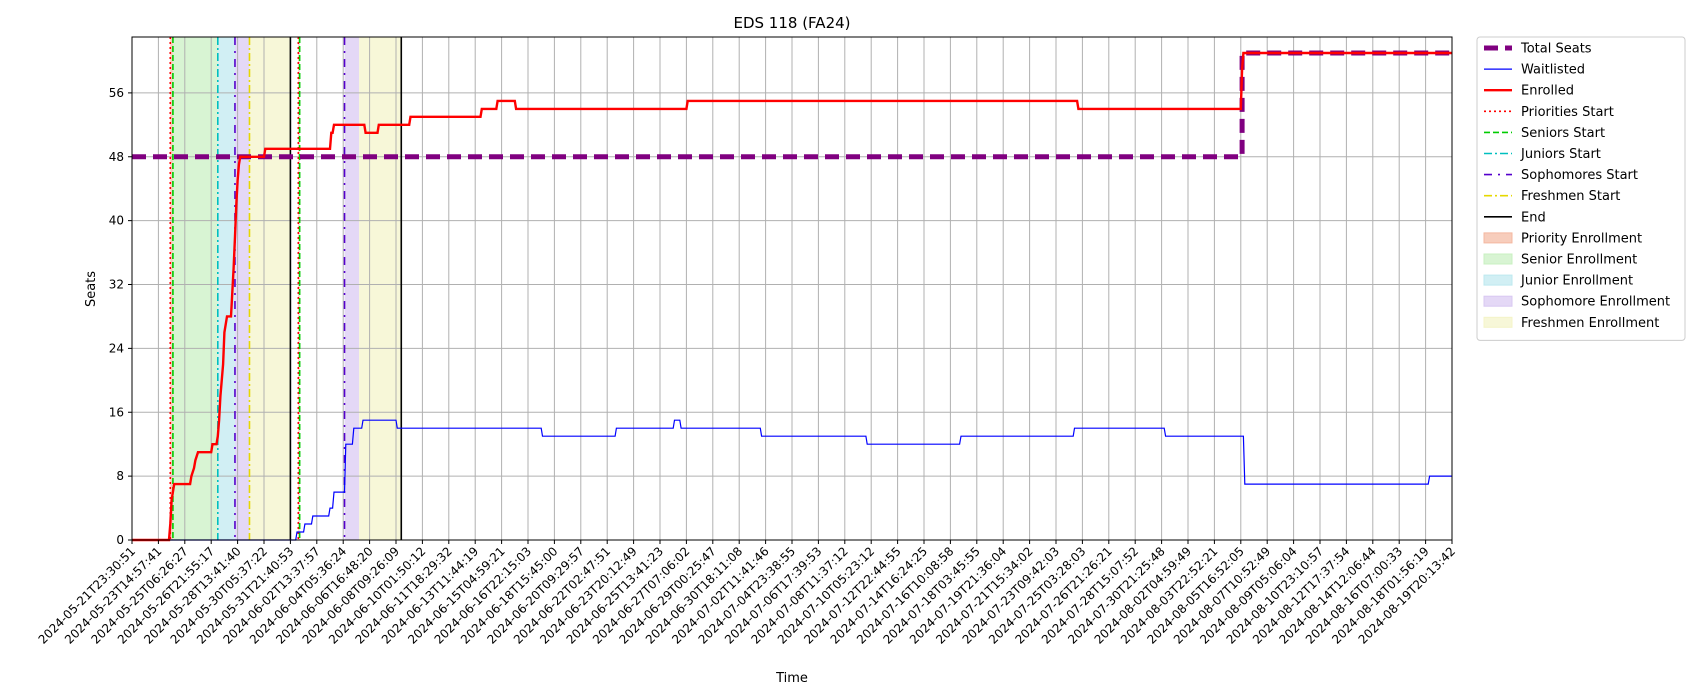  What do you see at coordinates (791, 23) in the screenshot?
I see `chart-title: EDS 118 (FA24)` at bounding box center [791, 23].